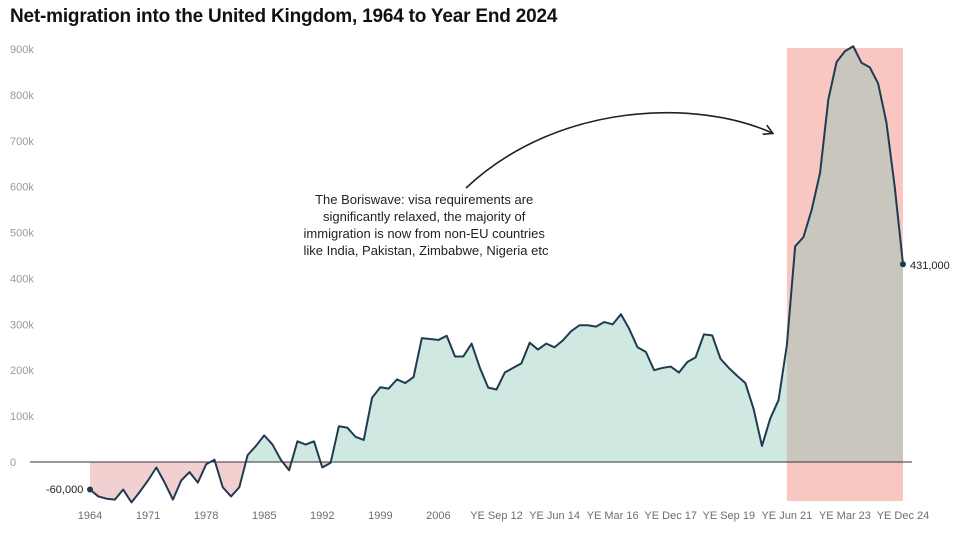 This screenshot has width=960, height=543. I want to click on y-tick-label: 900k, so click(22, 50).